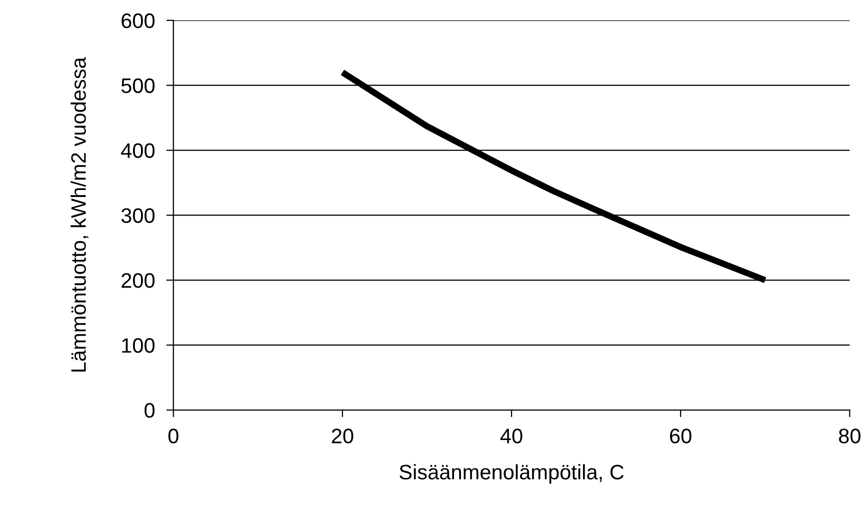 Image resolution: width=867 pixels, height=510 pixels. What do you see at coordinates (343, 436) in the screenshot?
I see `x-tick-label: 20` at bounding box center [343, 436].